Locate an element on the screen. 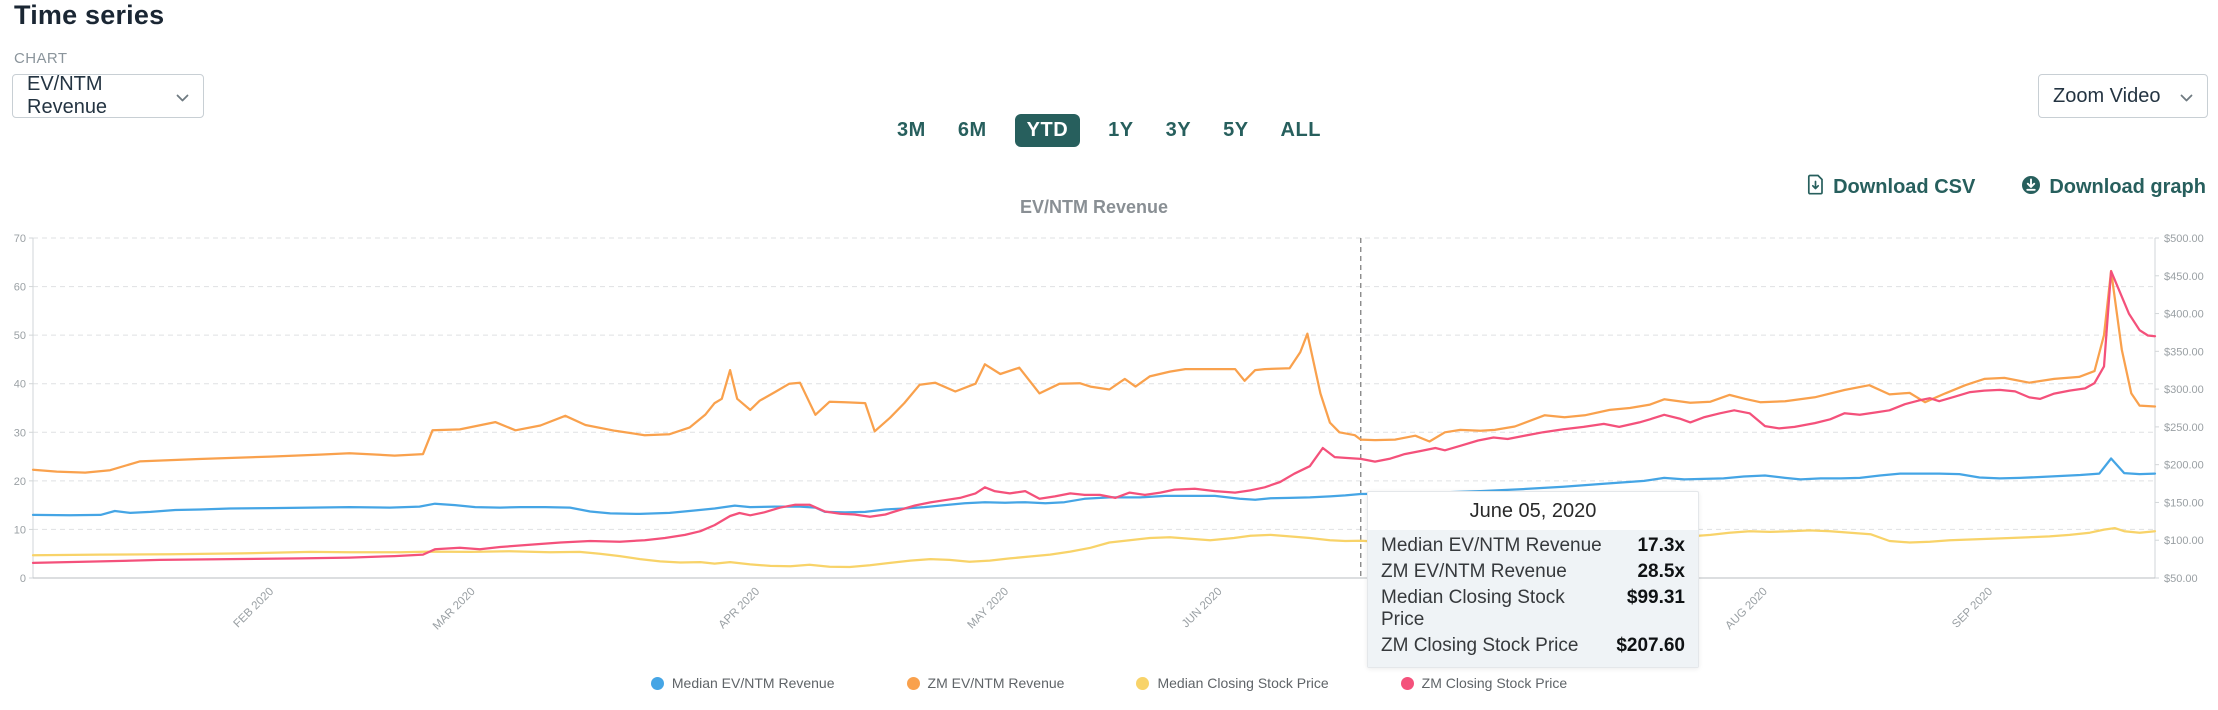 This screenshot has width=2218, height=710. legend-item: Median EV/NTM Revenue is located at coordinates (742, 683).